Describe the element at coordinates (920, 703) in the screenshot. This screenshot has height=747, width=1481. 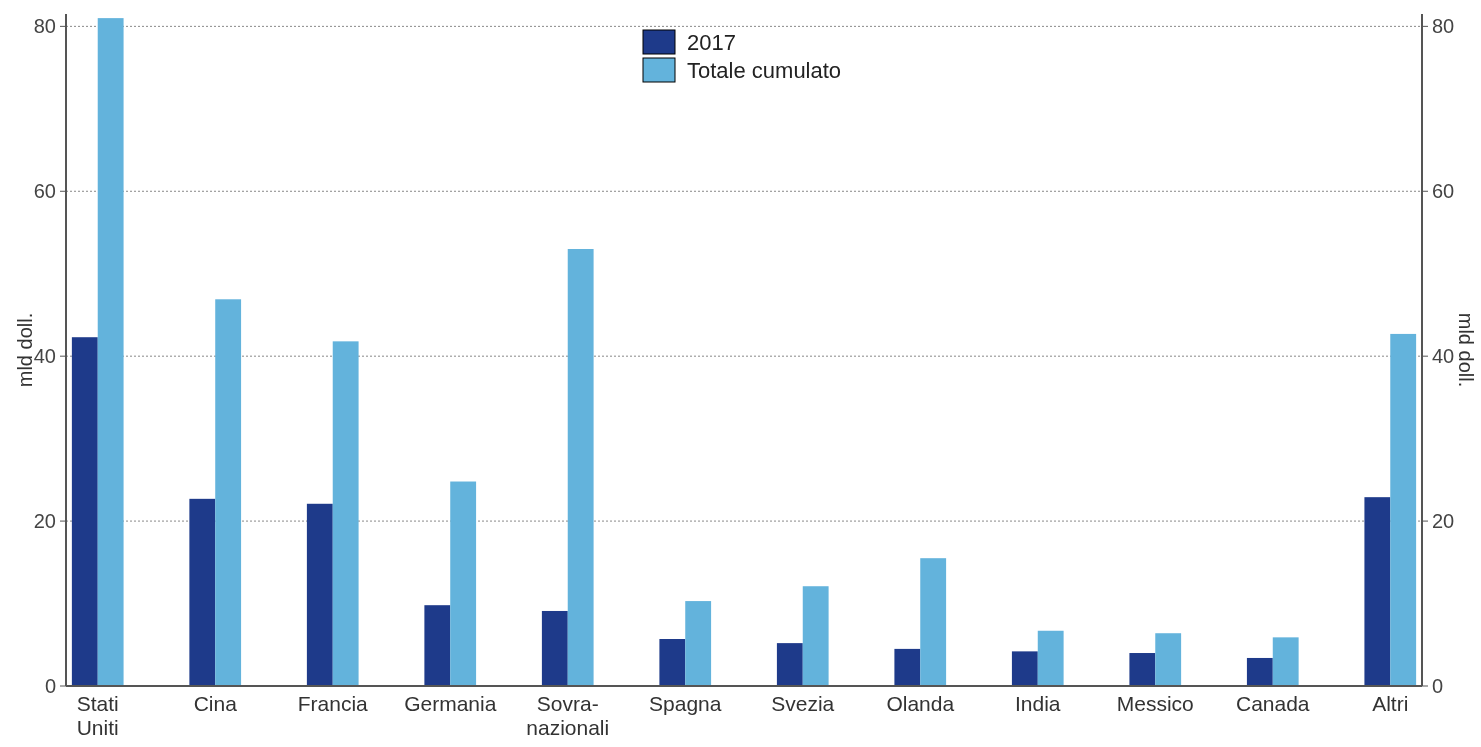
I see `x-tick-label: Olanda` at that location.